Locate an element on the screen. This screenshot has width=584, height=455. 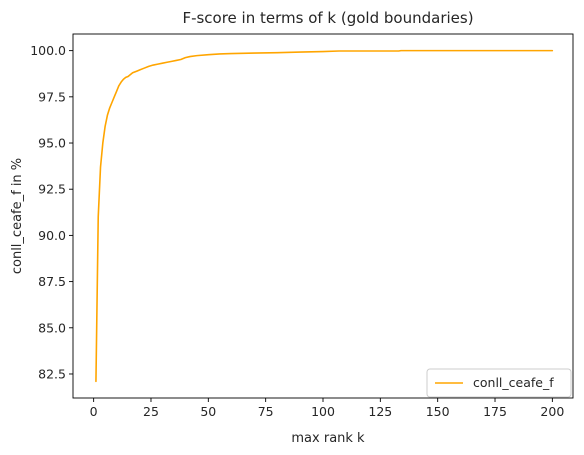
y-tick-label: 90.0 is located at coordinates (52, 235).